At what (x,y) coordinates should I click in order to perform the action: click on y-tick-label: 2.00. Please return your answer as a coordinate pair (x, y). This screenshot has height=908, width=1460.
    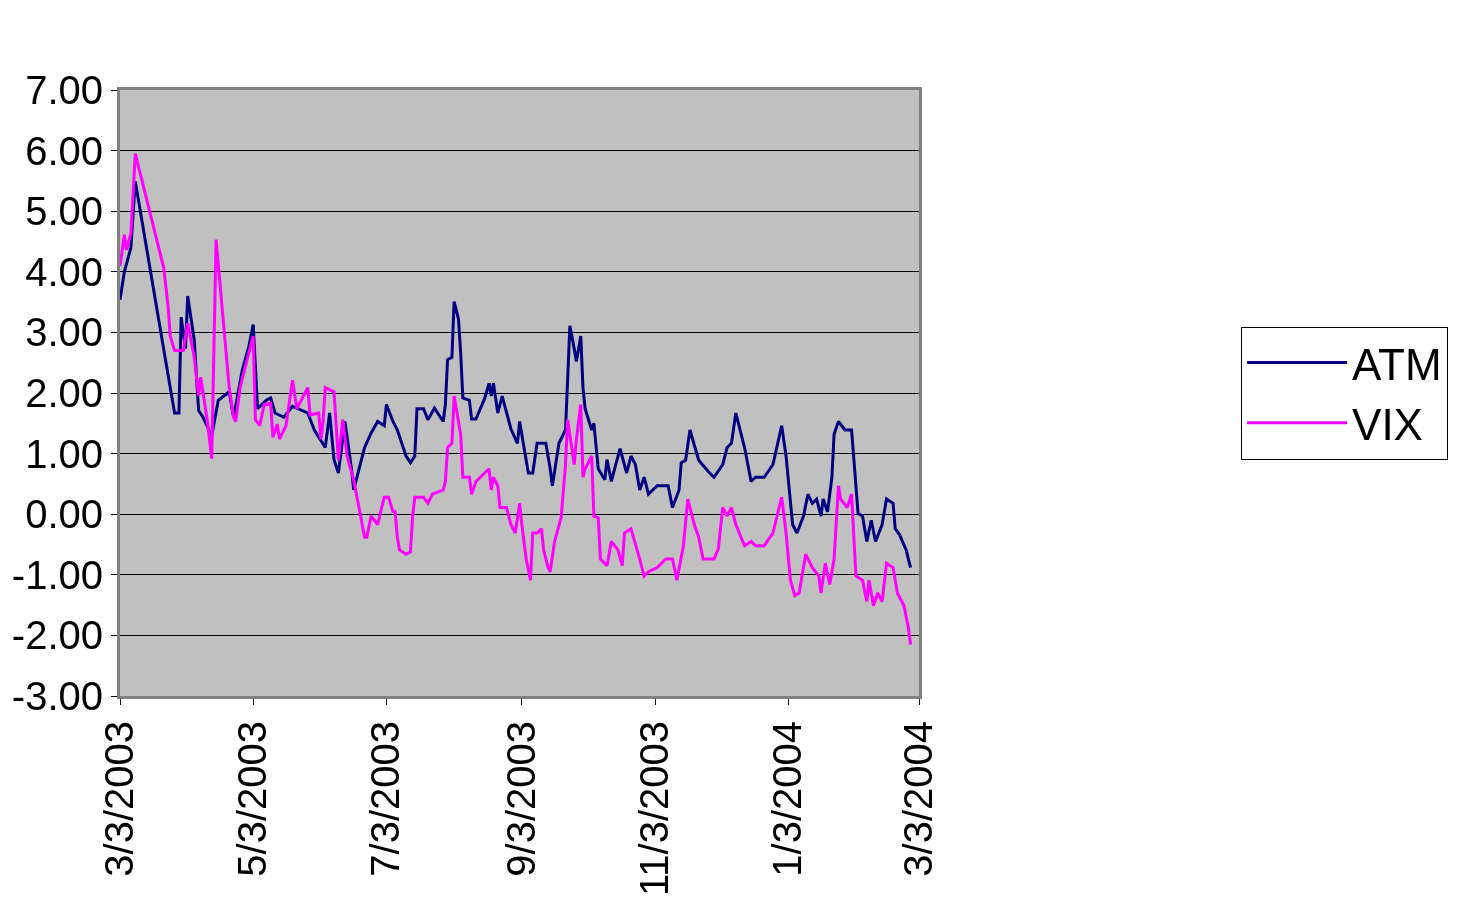
    Looking at the image, I should click on (64, 393).